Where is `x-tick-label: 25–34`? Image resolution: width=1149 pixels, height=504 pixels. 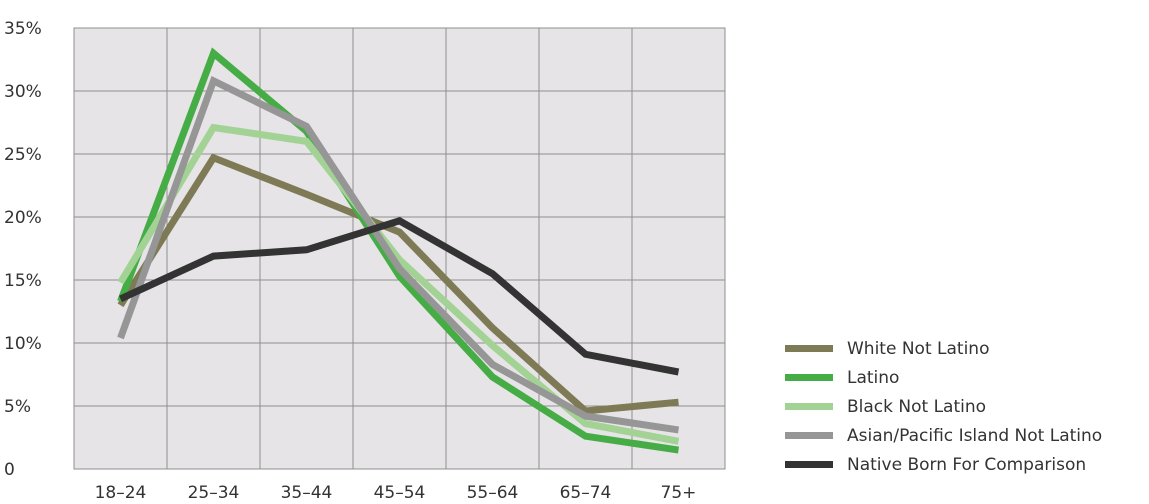 x-tick-label: 25–34 is located at coordinates (214, 493).